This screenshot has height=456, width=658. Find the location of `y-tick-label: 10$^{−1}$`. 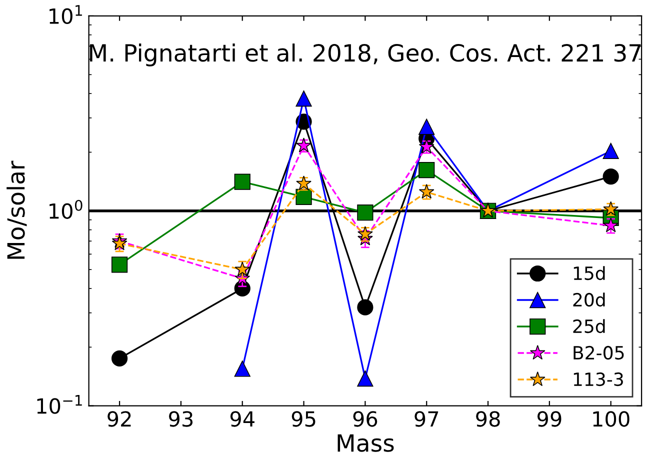

y-tick-label: 10$^{−1}$ is located at coordinates (59, 404).